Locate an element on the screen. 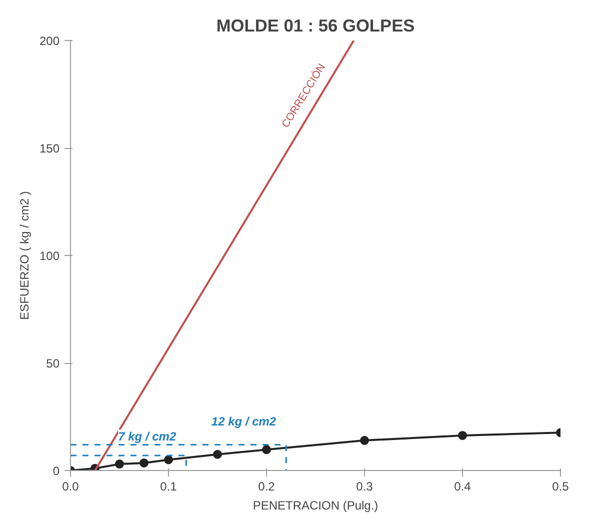 This screenshot has width=598, height=530. x-tick-label: 0.5 is located at coordinates (561, 487).